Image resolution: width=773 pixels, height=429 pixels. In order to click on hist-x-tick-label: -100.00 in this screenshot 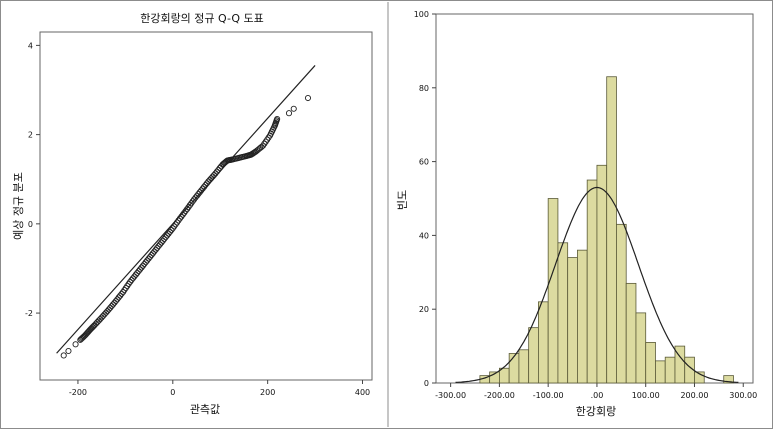, I will do `click(548, 395)`.